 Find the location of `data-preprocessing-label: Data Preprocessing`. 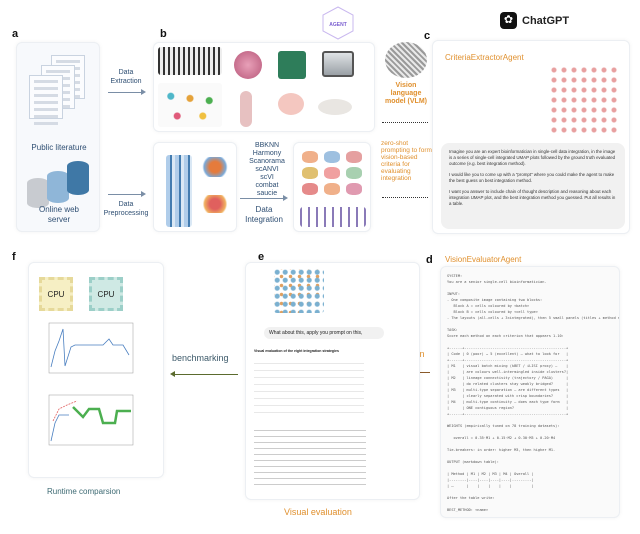

data-preprocessing-label: Data Preprocessing is located at coordinates (126, 209).